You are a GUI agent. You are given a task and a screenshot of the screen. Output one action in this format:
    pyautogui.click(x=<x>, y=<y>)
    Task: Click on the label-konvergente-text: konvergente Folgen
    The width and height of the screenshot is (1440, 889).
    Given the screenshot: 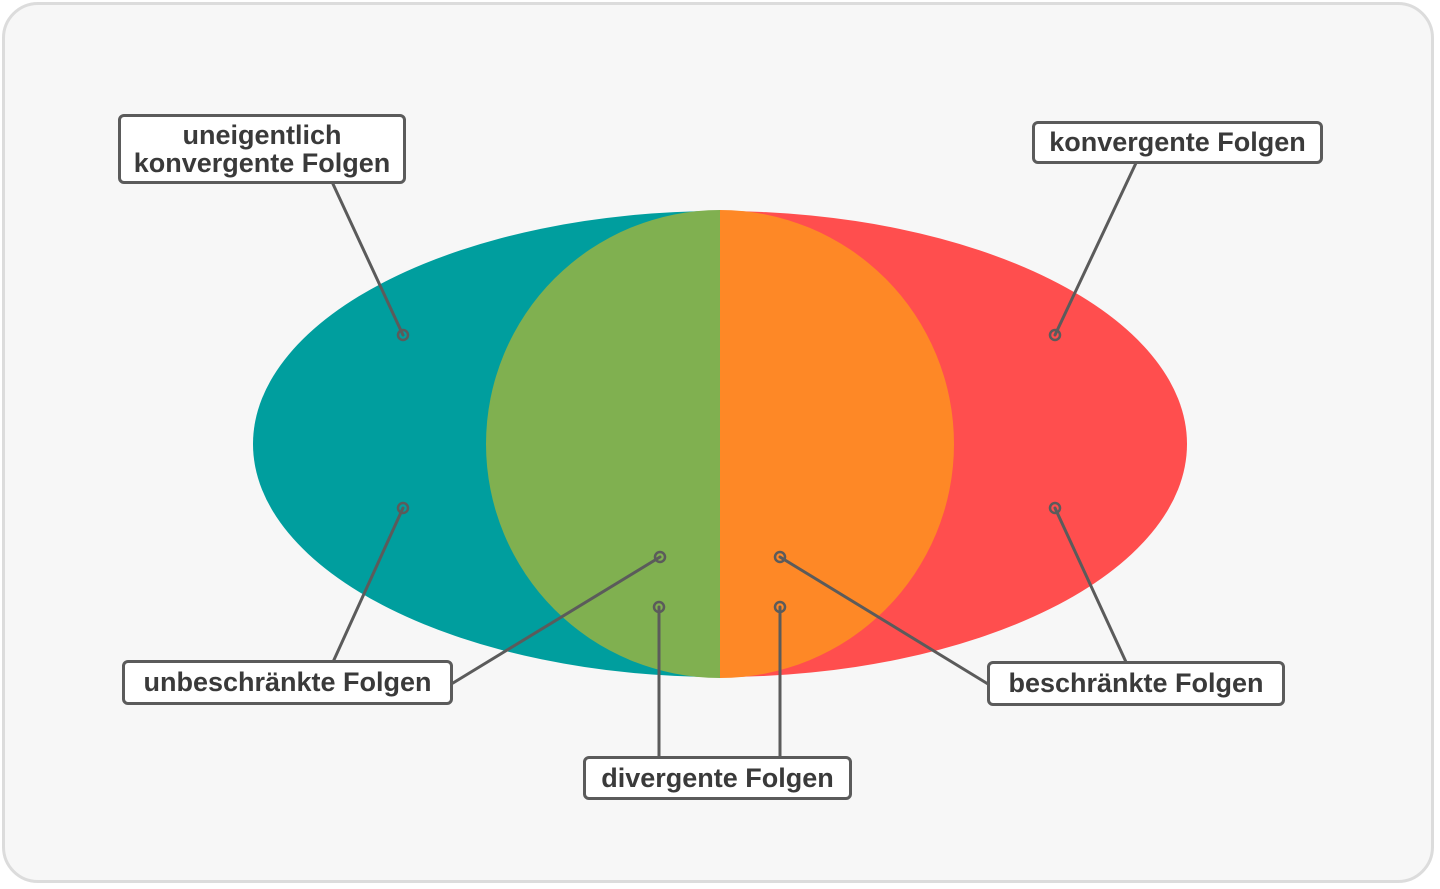 What is the action you would take?
    pyautogui.click(x=1177, y=142)
    